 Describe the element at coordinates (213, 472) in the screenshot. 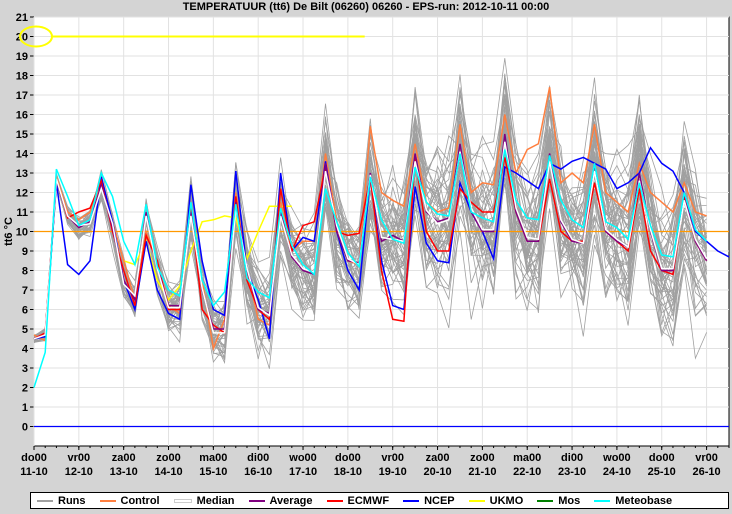

I see `x-tick-label: 15-10` at that location.